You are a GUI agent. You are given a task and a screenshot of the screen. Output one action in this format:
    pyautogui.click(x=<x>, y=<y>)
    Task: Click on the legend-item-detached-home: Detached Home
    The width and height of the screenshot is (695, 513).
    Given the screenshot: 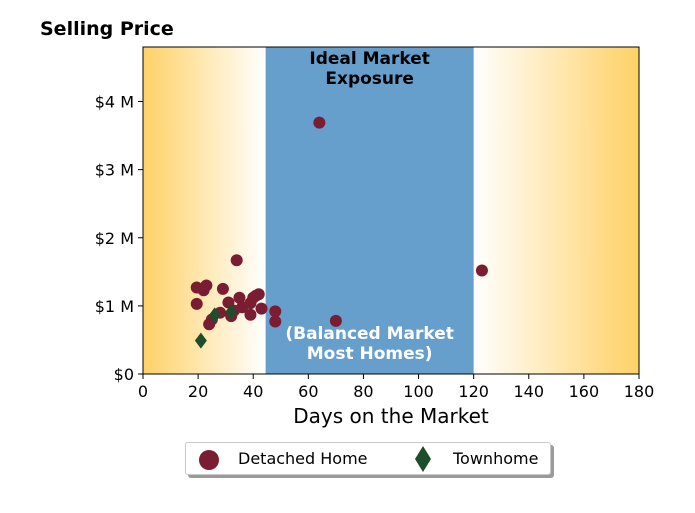 What is the action you would take?
    pyautogui.click(x=282, y=458)
    